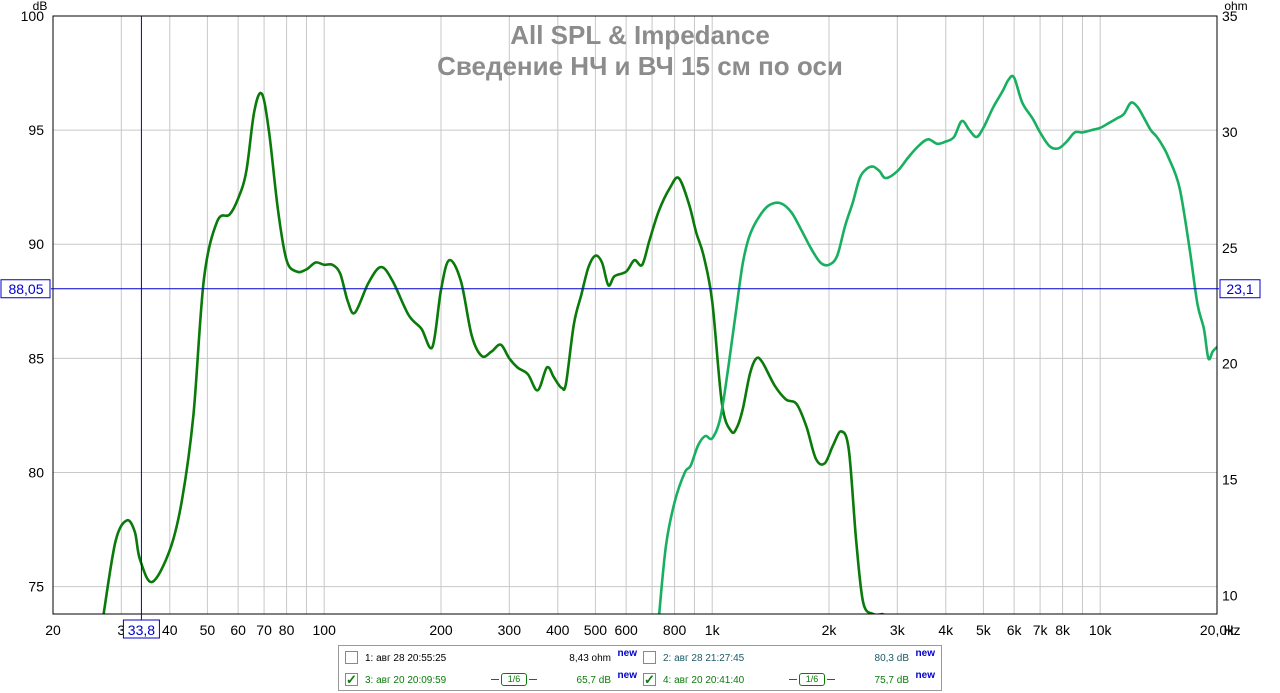  I want to click on legend-smoothing-3: 1/6, so click(514, 679).